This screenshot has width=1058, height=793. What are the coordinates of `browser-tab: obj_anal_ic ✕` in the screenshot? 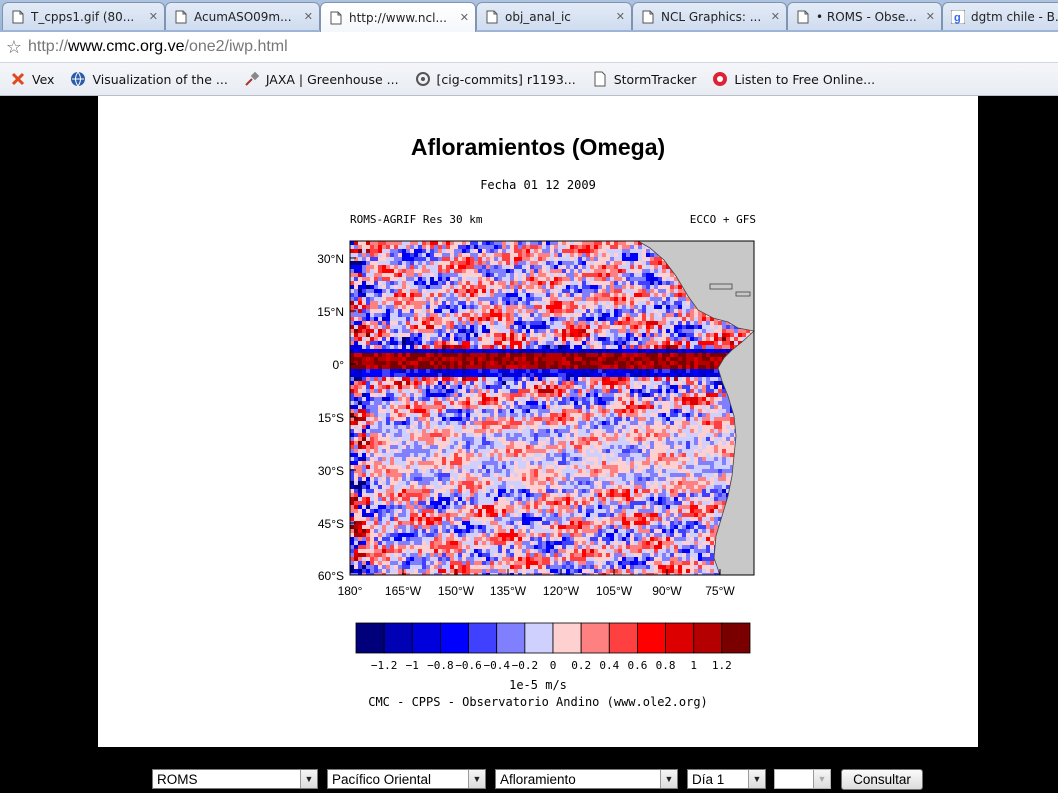 It's located at (554, 16).